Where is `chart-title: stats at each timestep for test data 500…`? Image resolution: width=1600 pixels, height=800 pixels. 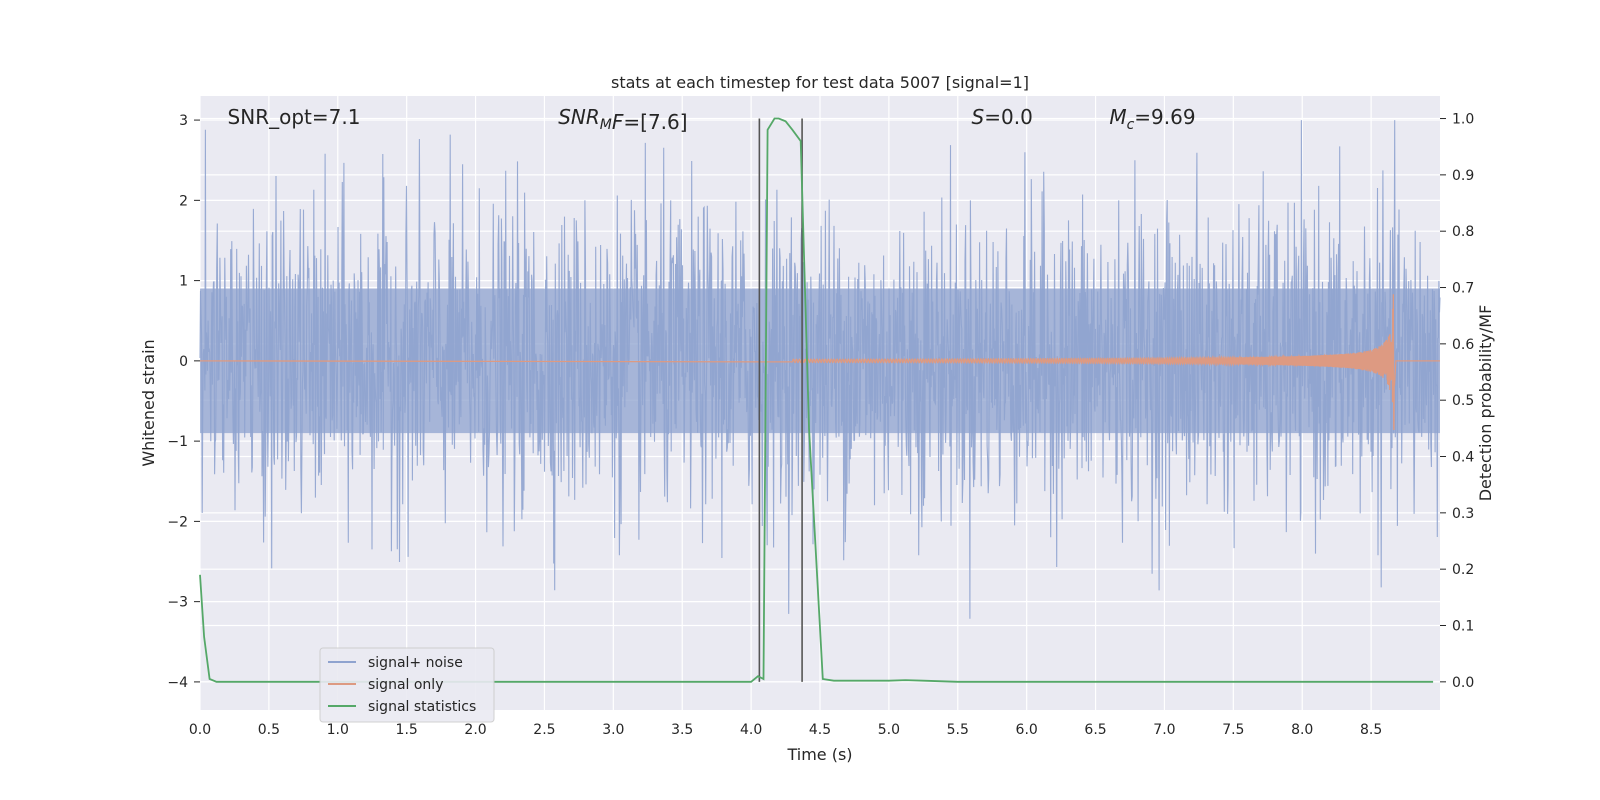
chart-title: stats at each timestep for test data 500… is located at coordinates (820, 82).